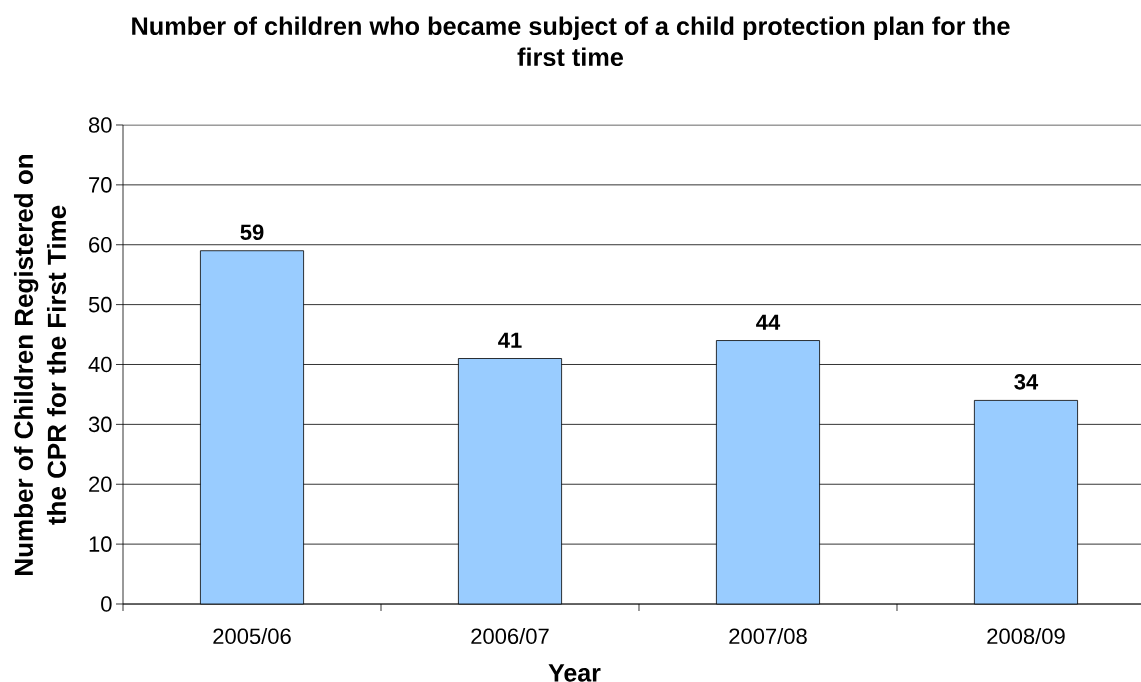  What do you see at coordinates (100, 424) in the screenshot?
I see `y-tick-label: 30` at bounding box center [100, 424].